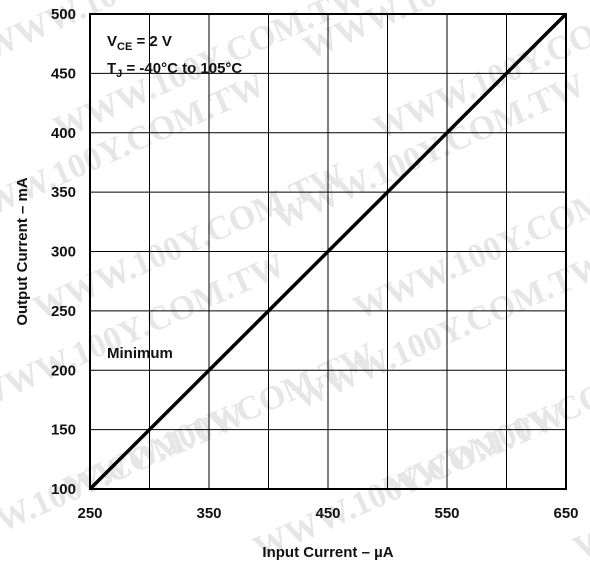 The width and height of the screenshot is (590, 563). I want to click on y-tick-label-1: 150, so click(63, 430).